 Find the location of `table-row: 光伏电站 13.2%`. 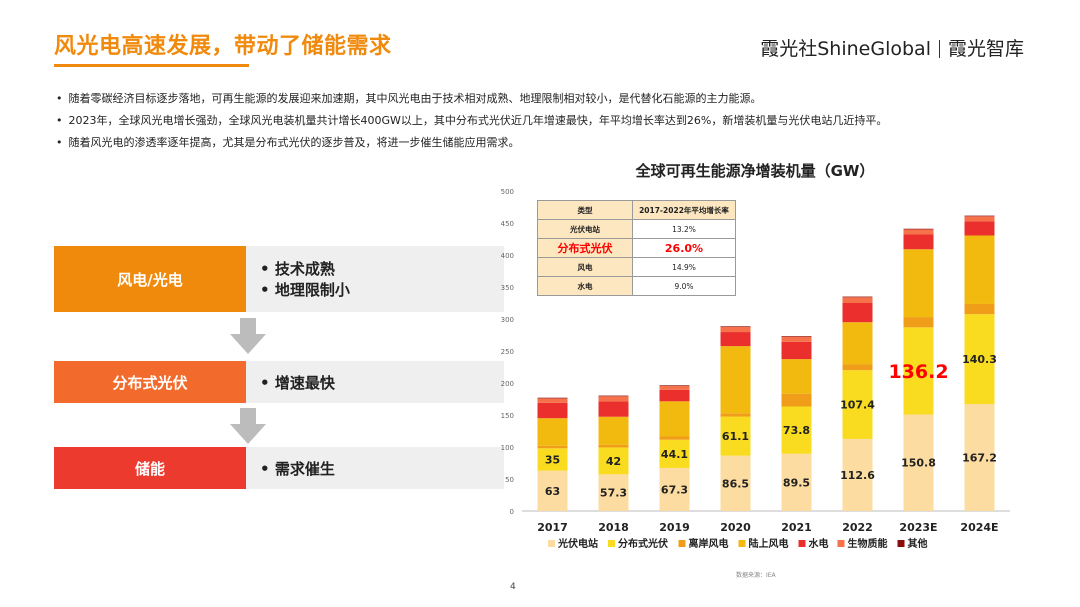

table-row: 光伏电站 13.2% is located at coordinates (636, 229).